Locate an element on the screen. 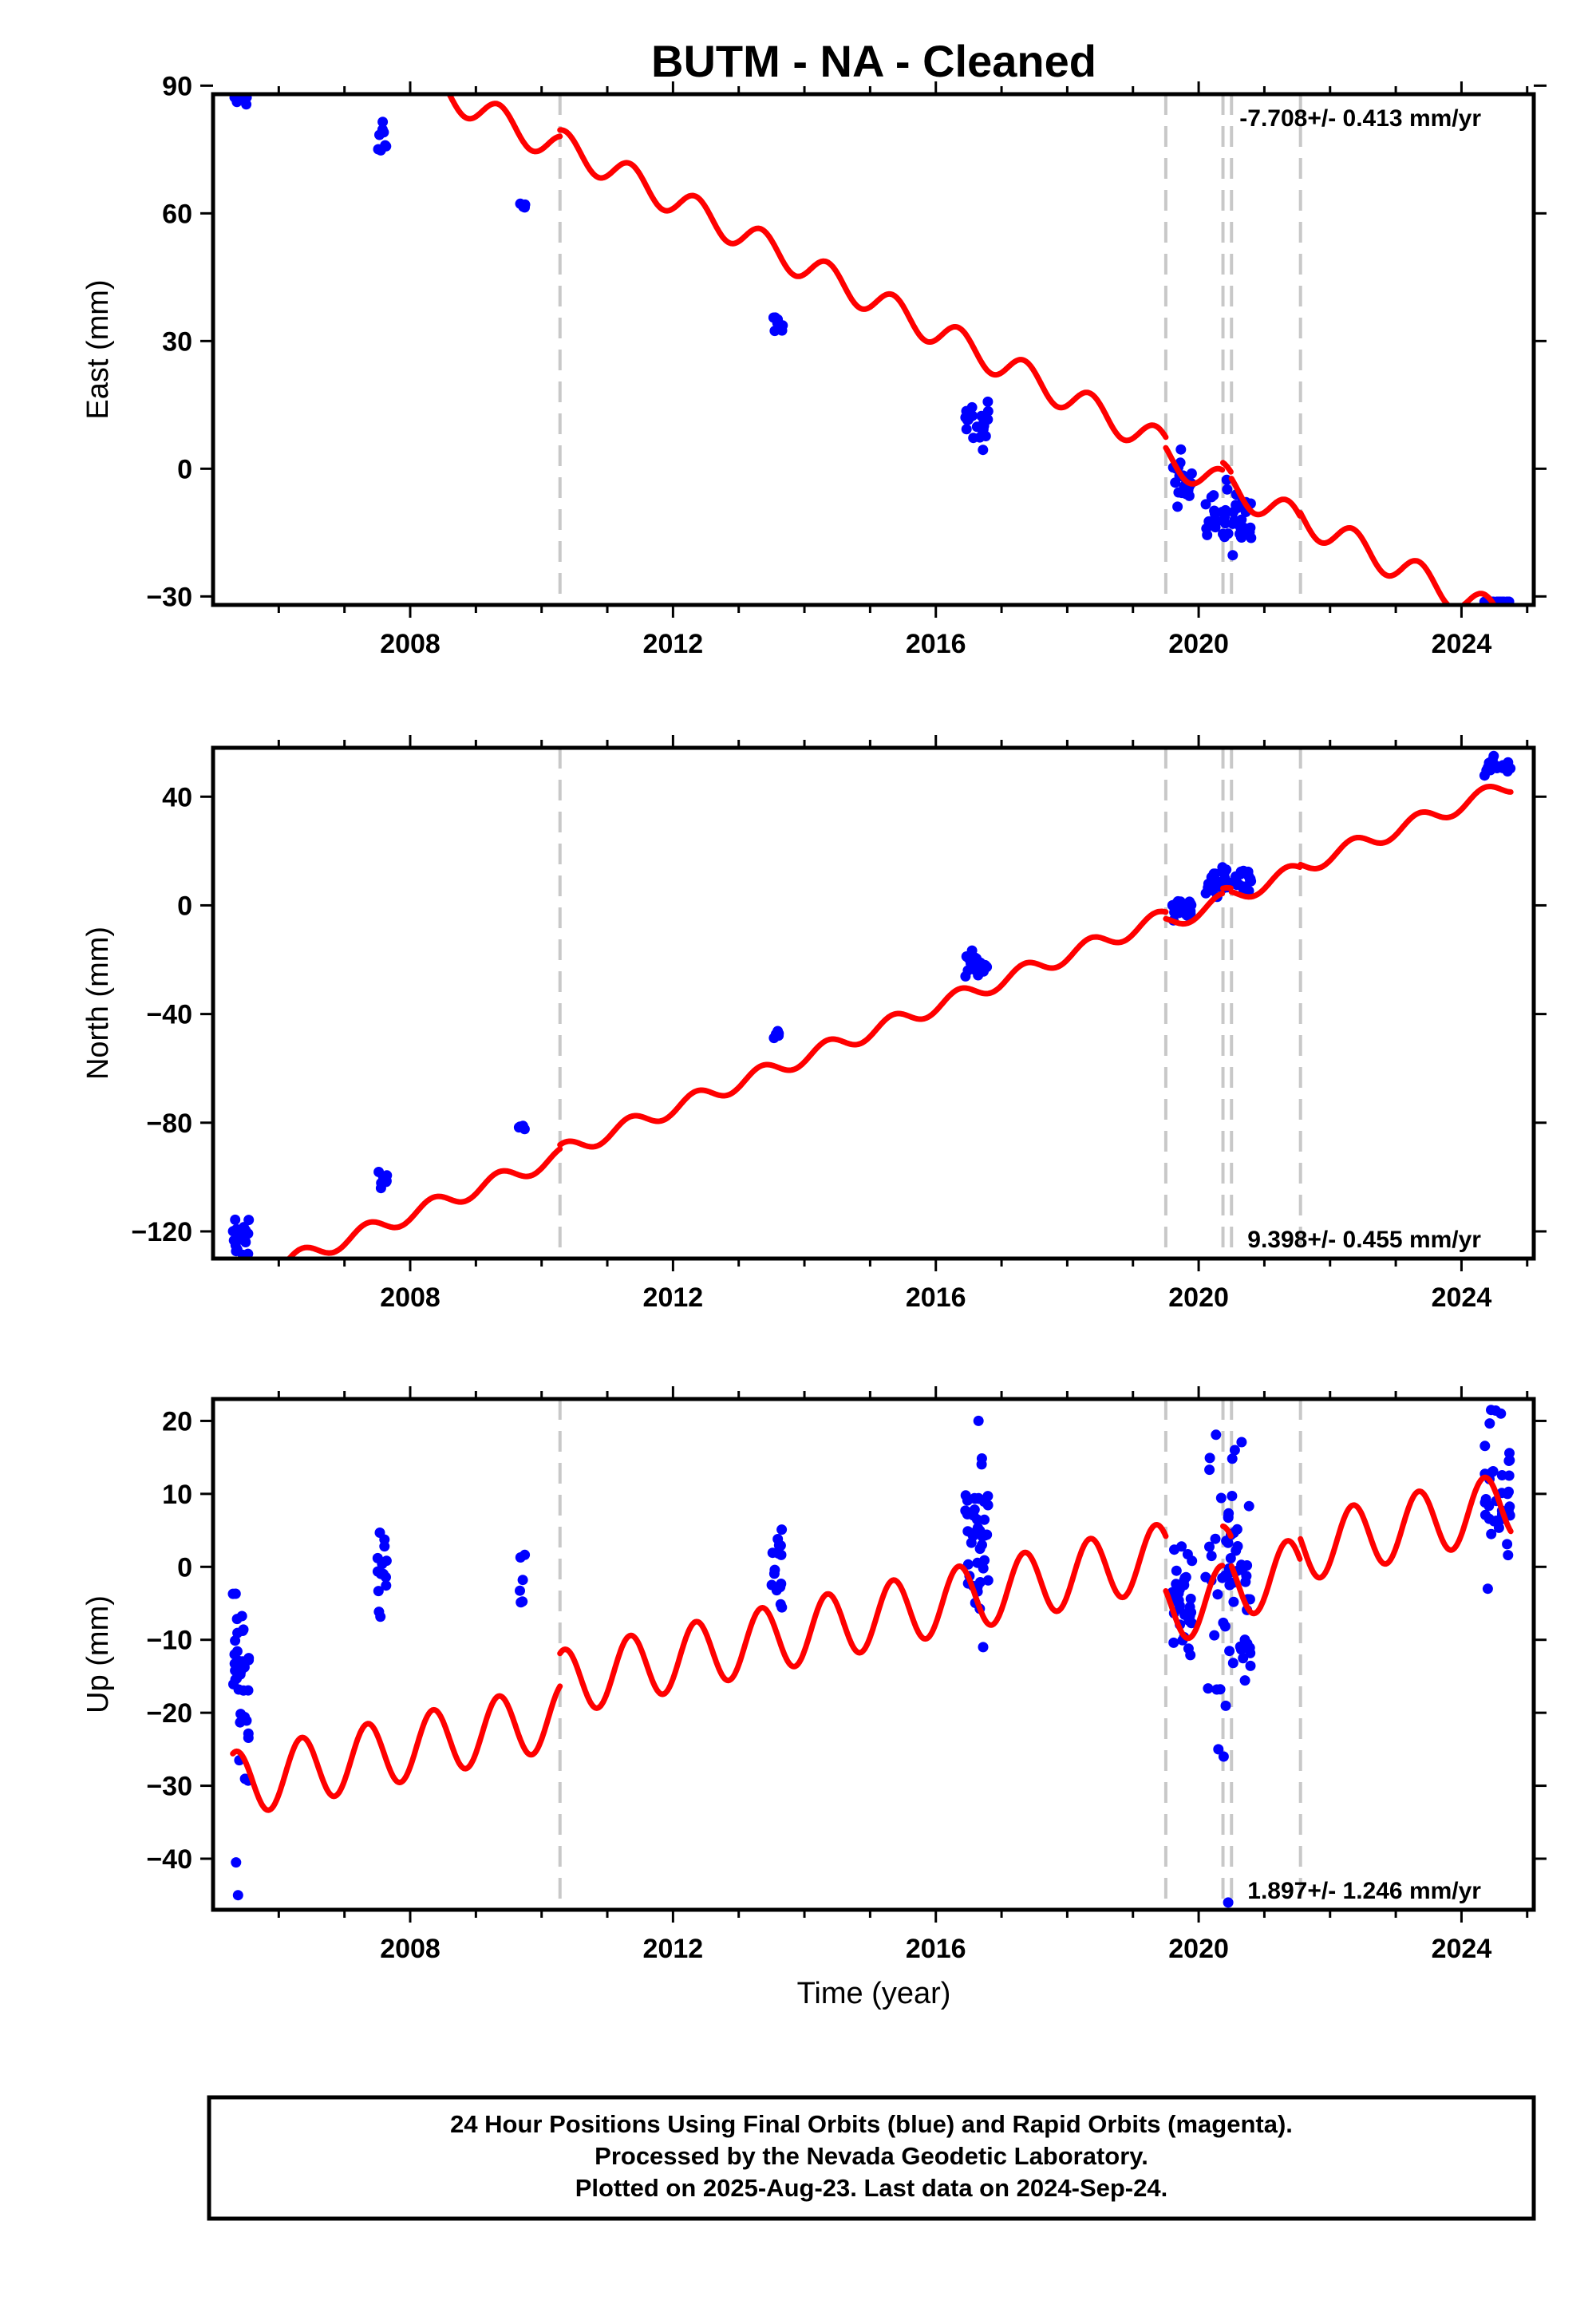  east-x-tick-label: 2016 is located at coordinates (936, 644).